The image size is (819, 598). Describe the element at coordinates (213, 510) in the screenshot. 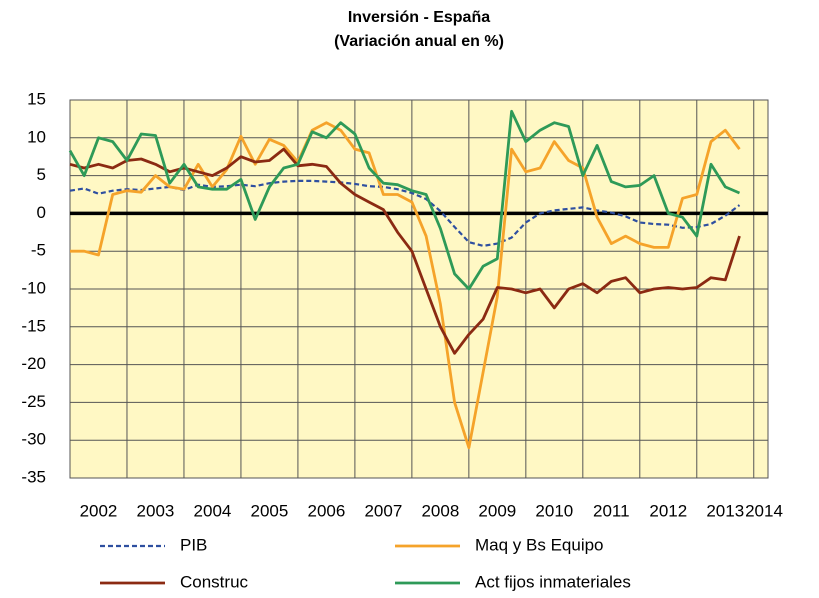

I see `x-tick-label: 2004` at that location.